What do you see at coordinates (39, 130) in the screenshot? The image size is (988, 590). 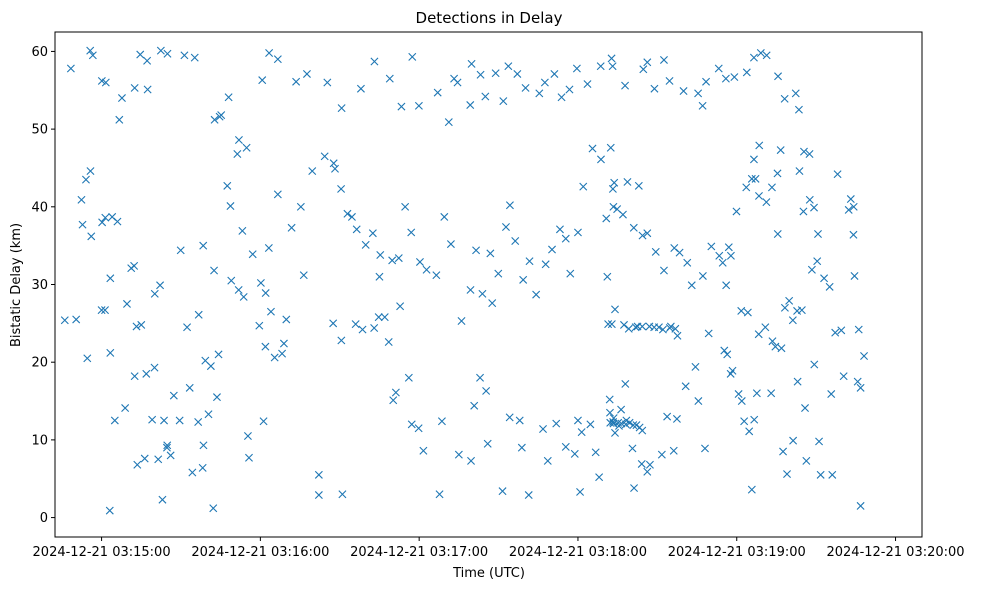 I see `y-tick-label: 50` at bounding box center [39, 130].